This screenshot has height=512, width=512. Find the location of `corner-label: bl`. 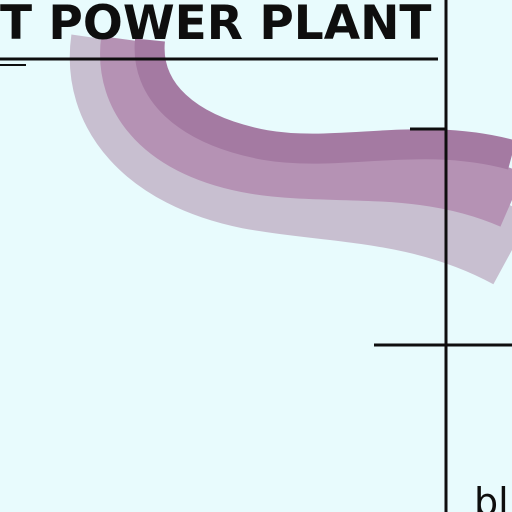

corner-label: bl is located at coordinates (491, 496).